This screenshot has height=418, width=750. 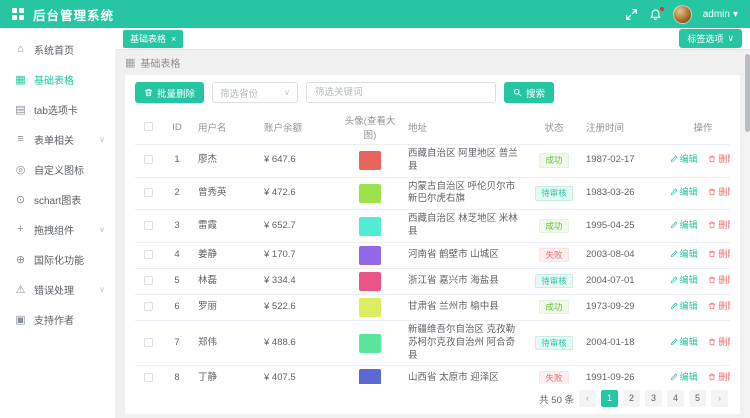 I want to click on page-button: 2, so click(x=631, y=398).